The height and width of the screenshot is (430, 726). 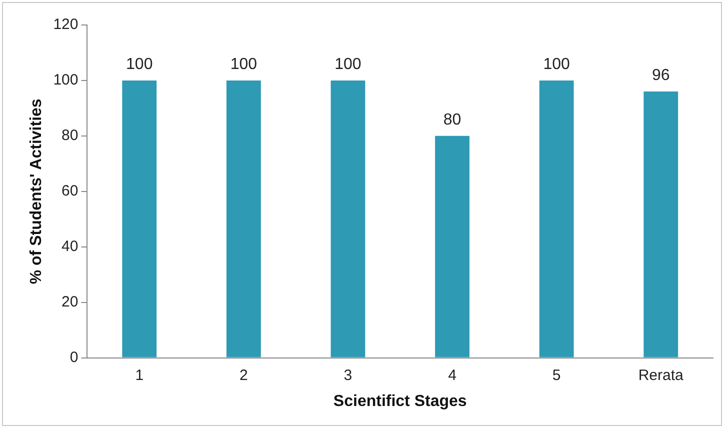 I want to click on y-axis-title: % of Students' Activities, so click(x=37, y=191).